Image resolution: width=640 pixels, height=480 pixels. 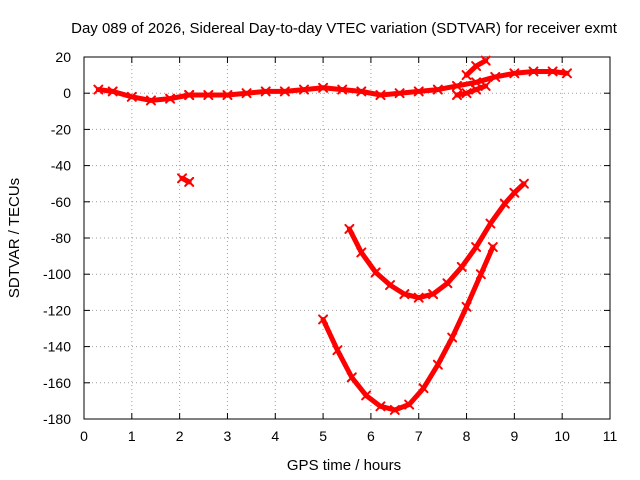 I want to click on x-tick-label: 9, so click(x=514, y=436).